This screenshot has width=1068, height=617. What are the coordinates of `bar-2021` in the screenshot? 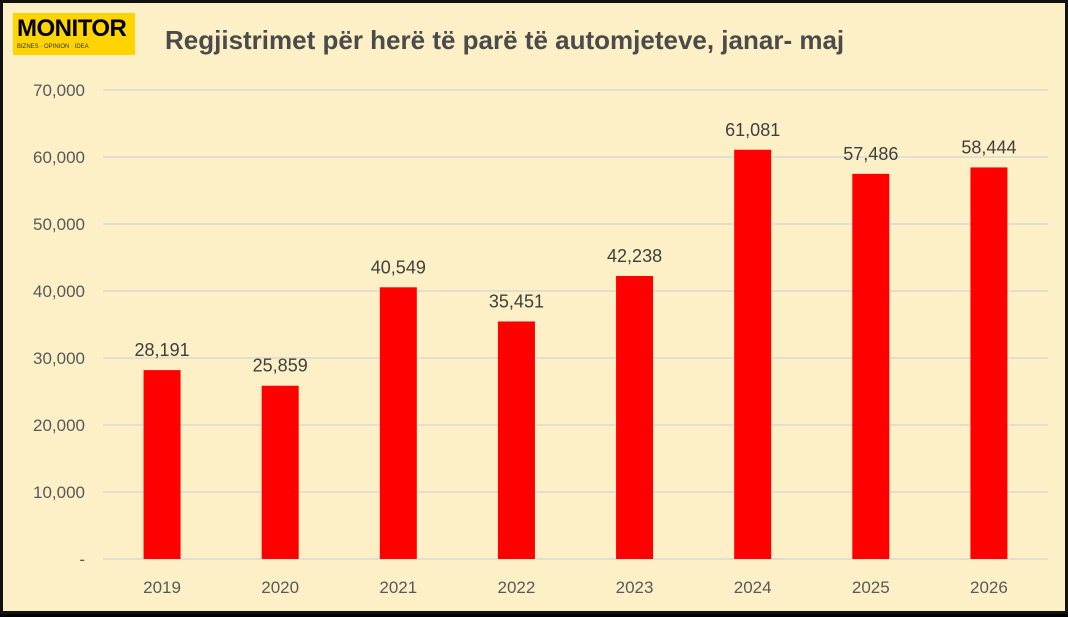 It's located at (398, 423).